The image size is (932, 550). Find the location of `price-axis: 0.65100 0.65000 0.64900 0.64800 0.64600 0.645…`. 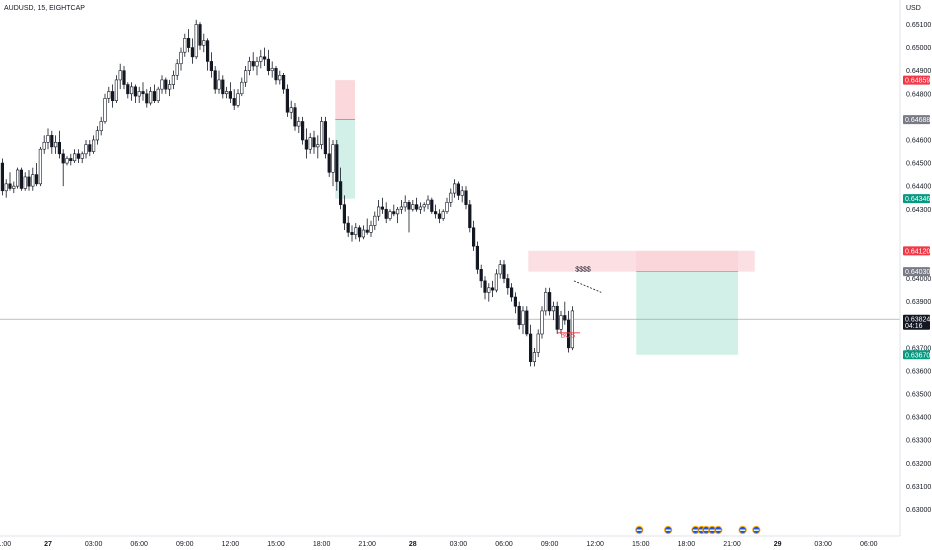

price-axis: 0.65100 0.65000 0.64900 0.64800 0.64600 0.645… is located at coordinates (915, 268).